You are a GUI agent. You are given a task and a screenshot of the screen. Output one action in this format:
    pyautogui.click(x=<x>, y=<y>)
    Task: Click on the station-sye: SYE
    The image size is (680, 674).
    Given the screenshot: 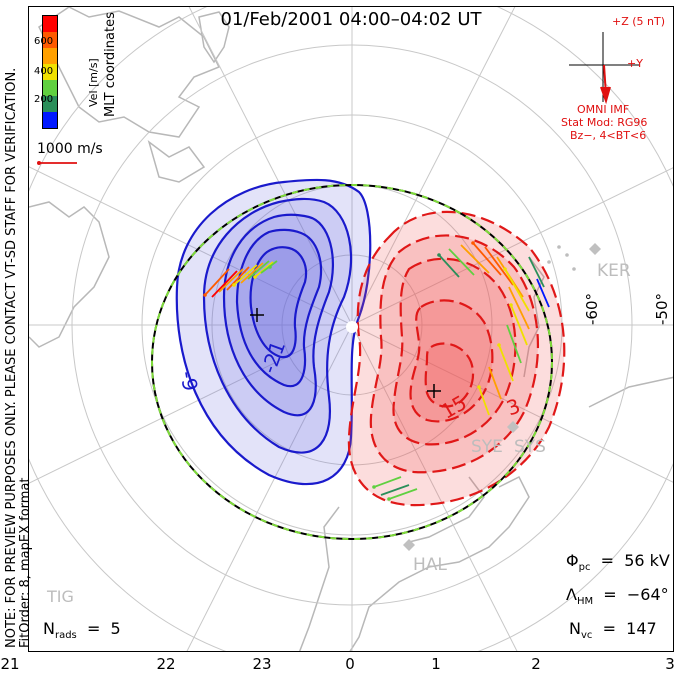 What is the action you would take?
    pyautogui.click(x=487, y=447)
    